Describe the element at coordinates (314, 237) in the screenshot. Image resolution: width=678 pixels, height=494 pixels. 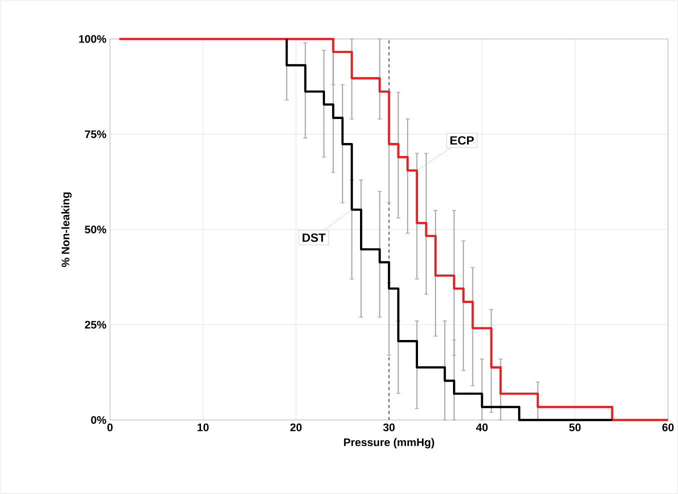
I see `annotation: DST` at that location.